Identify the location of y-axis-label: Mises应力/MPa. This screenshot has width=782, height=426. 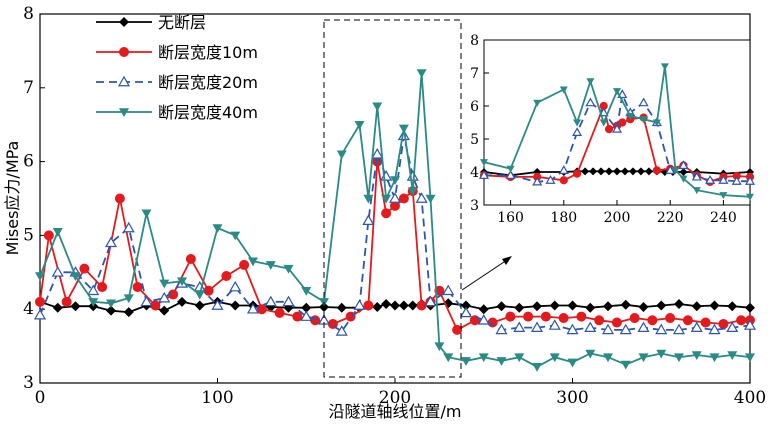
(12, 198).